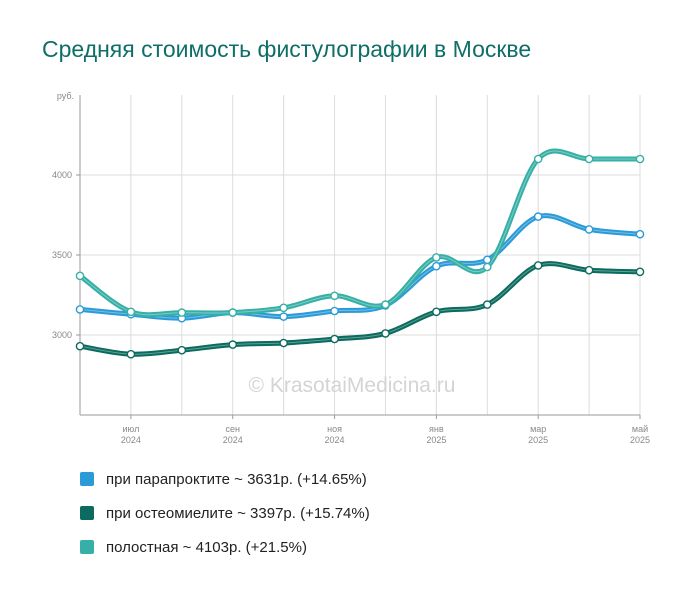  What do you see at coordinates (130, 429) in the screenshot?
I see `x-tick-label-month: июл` at bounding box center [130, 429].